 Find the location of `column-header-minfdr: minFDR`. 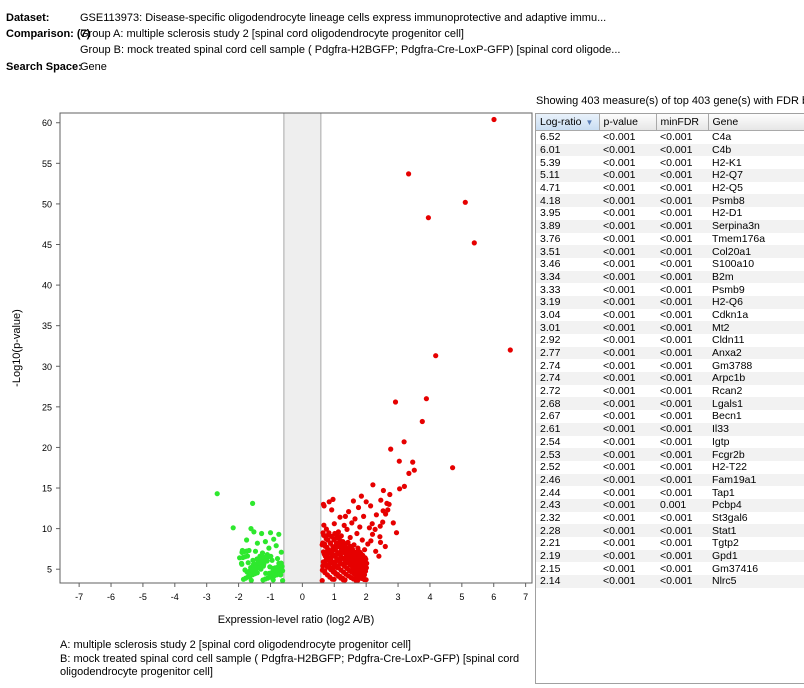

column-header-minfdr: minFDR is located at coordinates (682, 122).